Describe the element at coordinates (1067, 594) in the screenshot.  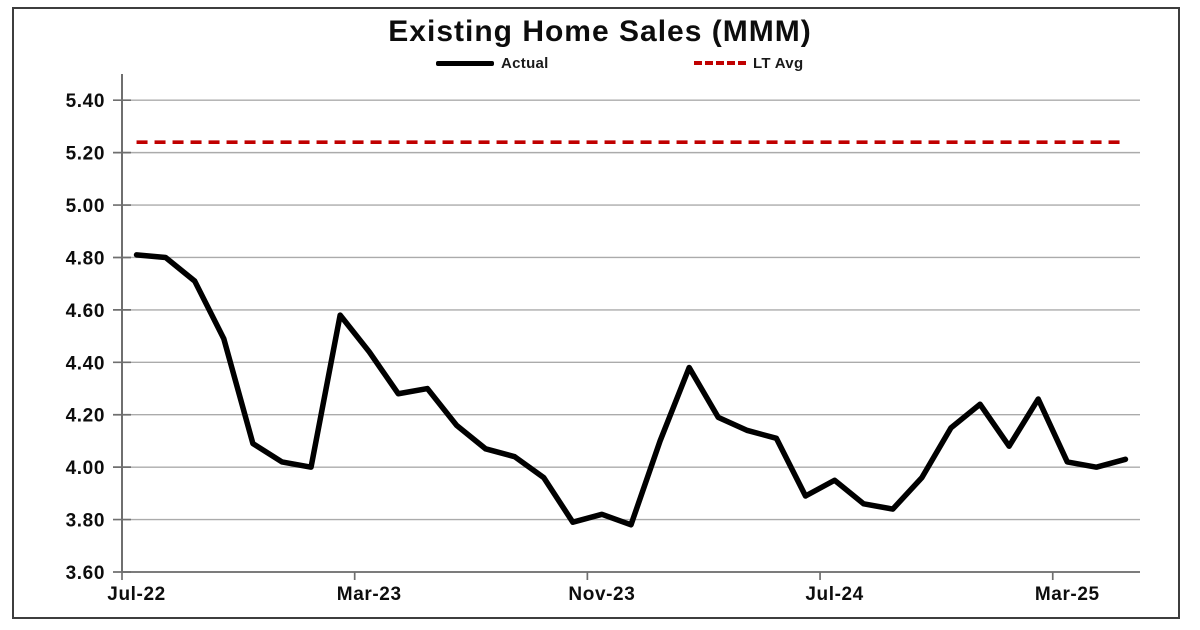
I see `x-axis-label: Mar-25` at that location.